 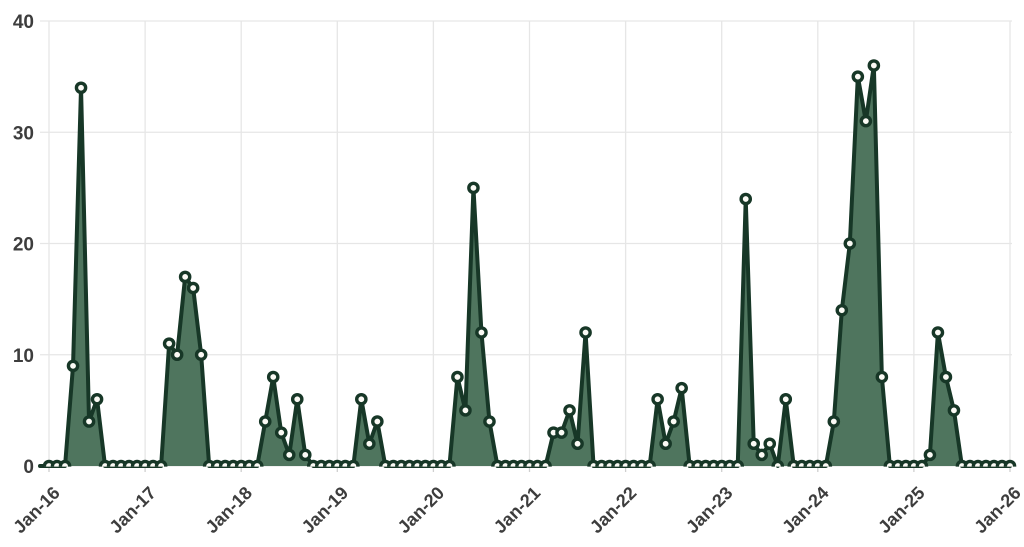 What do you see at coordinates (36, 510) in the screenshot?
I see `x-axis-label-Jan-16: Jan-16` at bounding box center [36, 510].